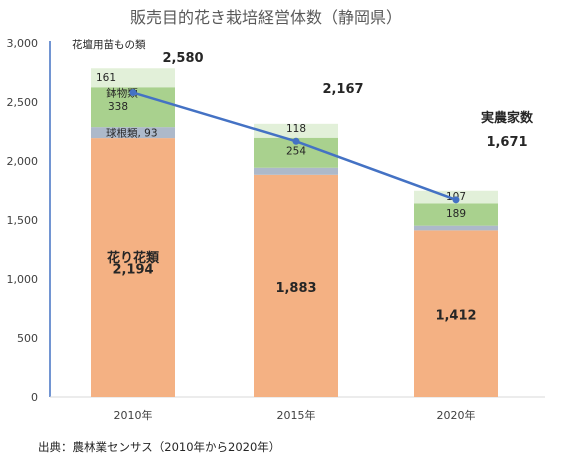 The height and width of the screenshot is (461, 563). I want to click on data-label: 球根類, 93, so click(132, 132).